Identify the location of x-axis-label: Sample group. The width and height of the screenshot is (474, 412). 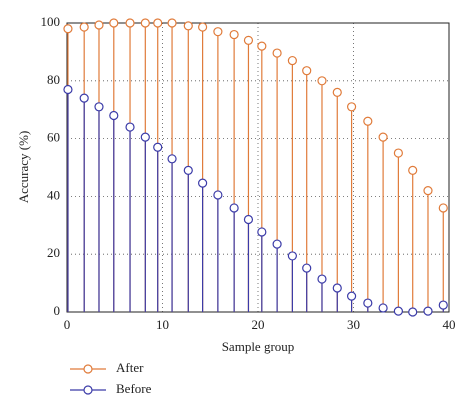
(258, 346).